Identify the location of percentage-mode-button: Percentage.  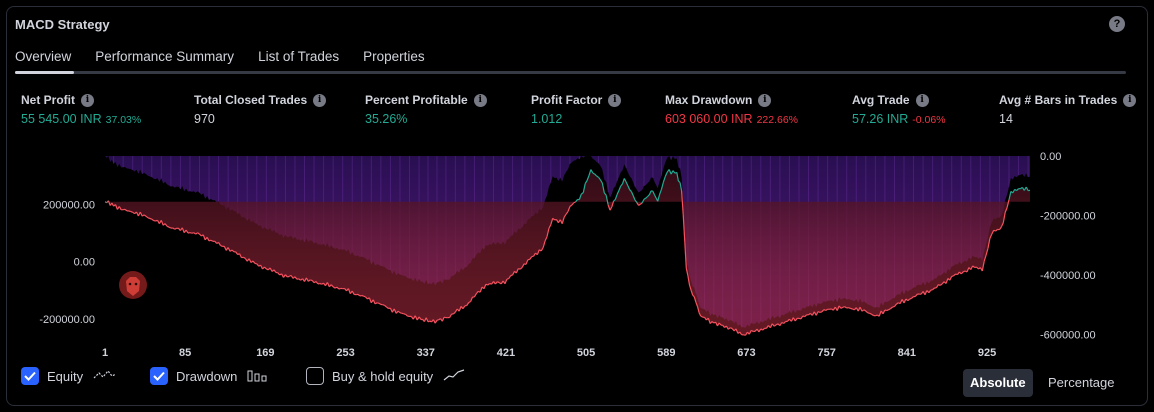
(1081, 382).